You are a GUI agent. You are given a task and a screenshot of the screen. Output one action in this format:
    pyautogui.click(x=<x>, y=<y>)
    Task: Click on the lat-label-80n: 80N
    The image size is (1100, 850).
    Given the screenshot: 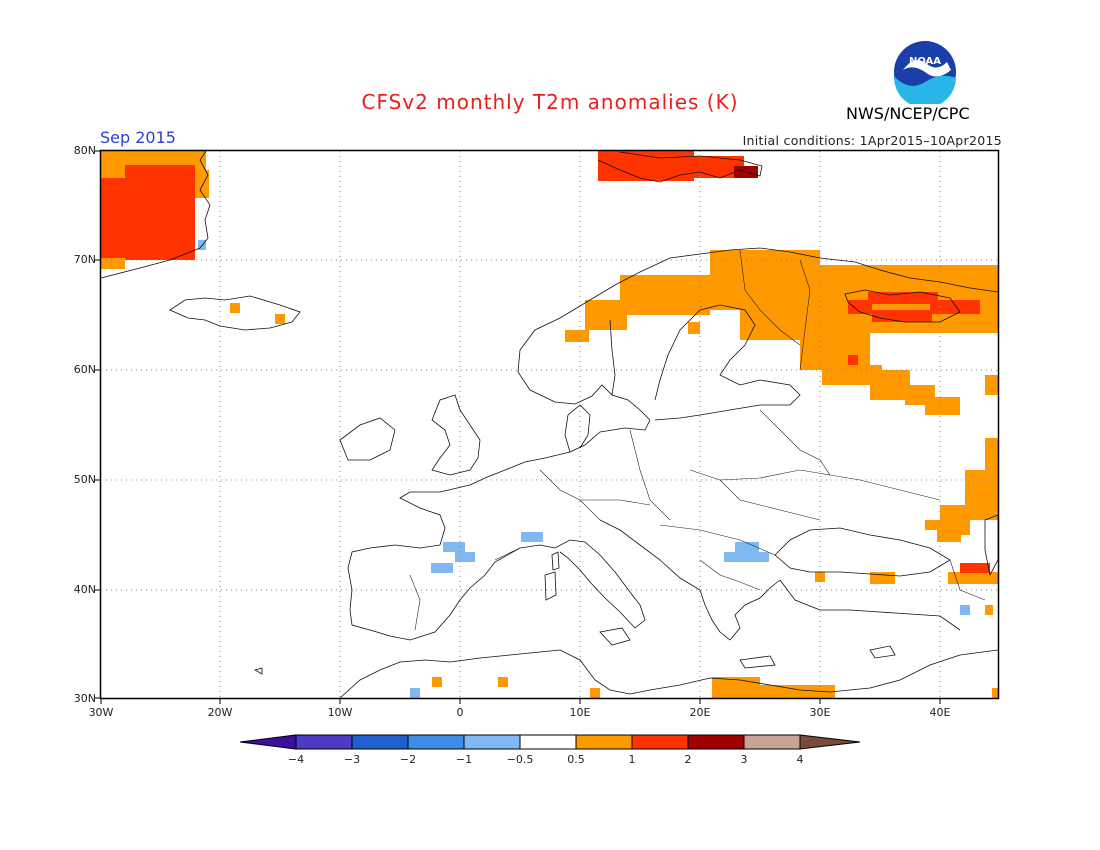 What is the action you would take?
    pyautogui.click(x=84, y=150)
    